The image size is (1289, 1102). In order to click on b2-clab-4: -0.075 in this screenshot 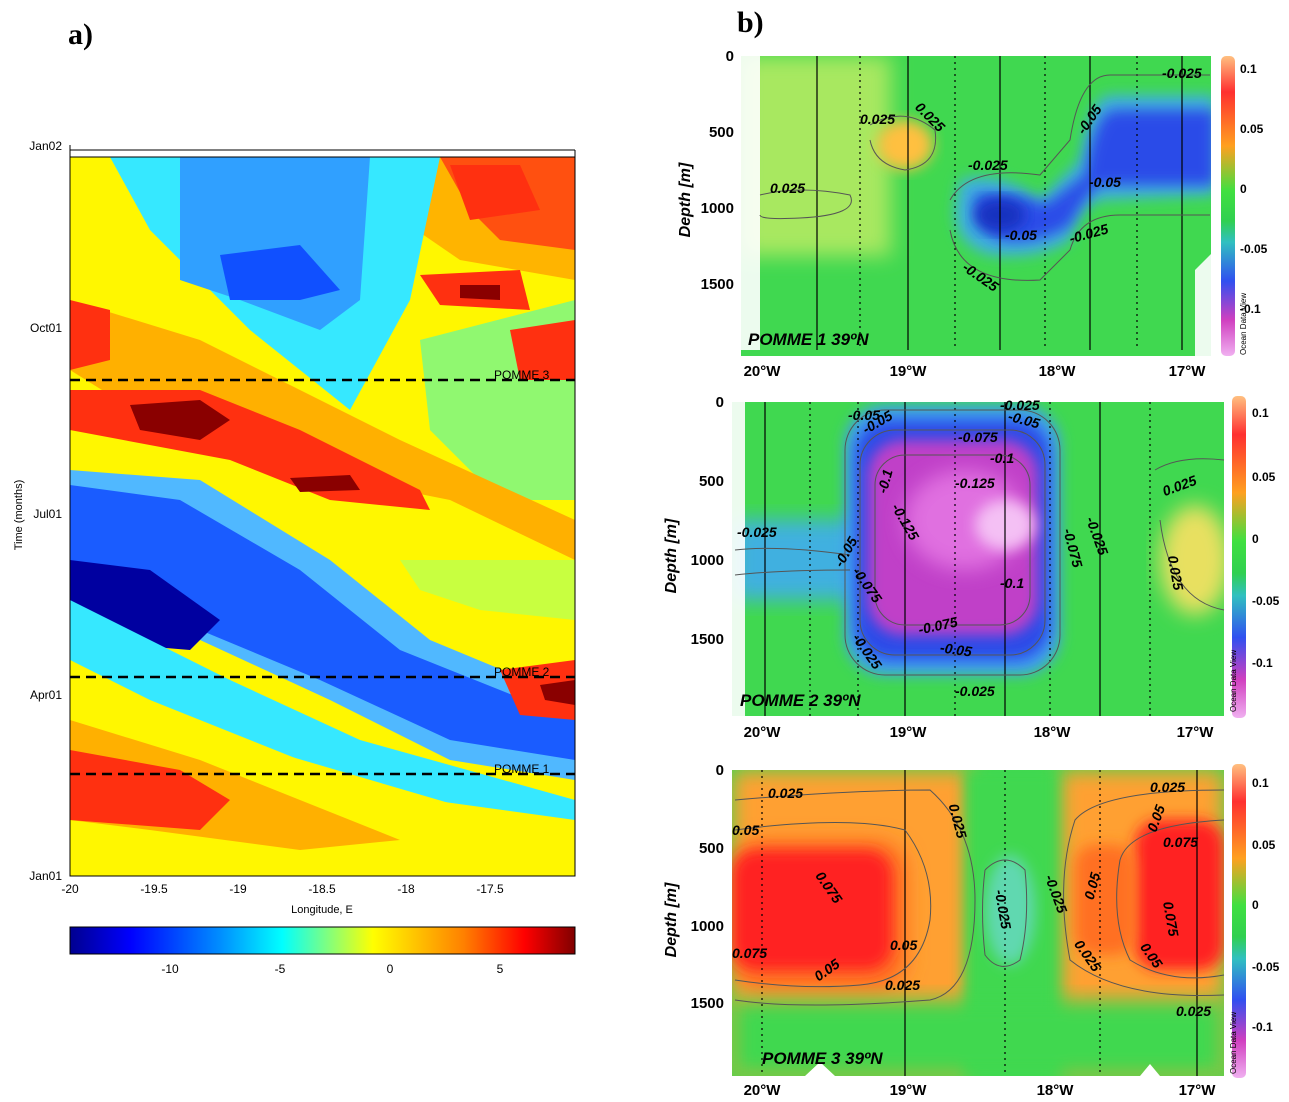, I will do `click(978, 437)`.